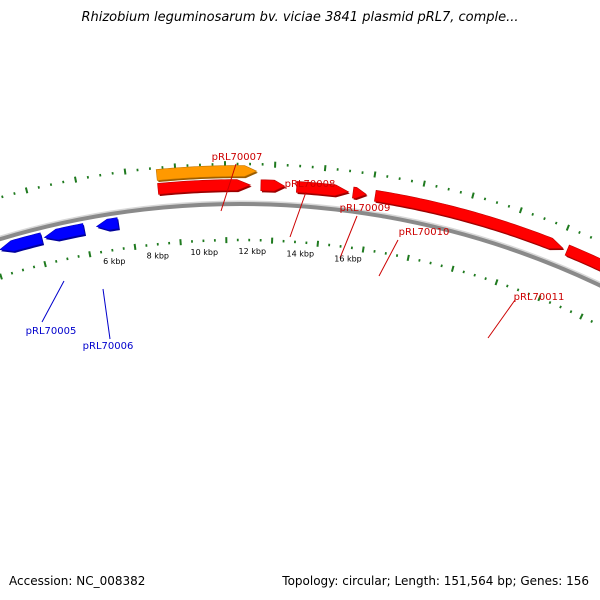 This screenshot has height=600, width=600. Describe the element at coordinates (158, 255) in the screenshot. I see `scale-label-8kbp: 8 kbp` at that location.